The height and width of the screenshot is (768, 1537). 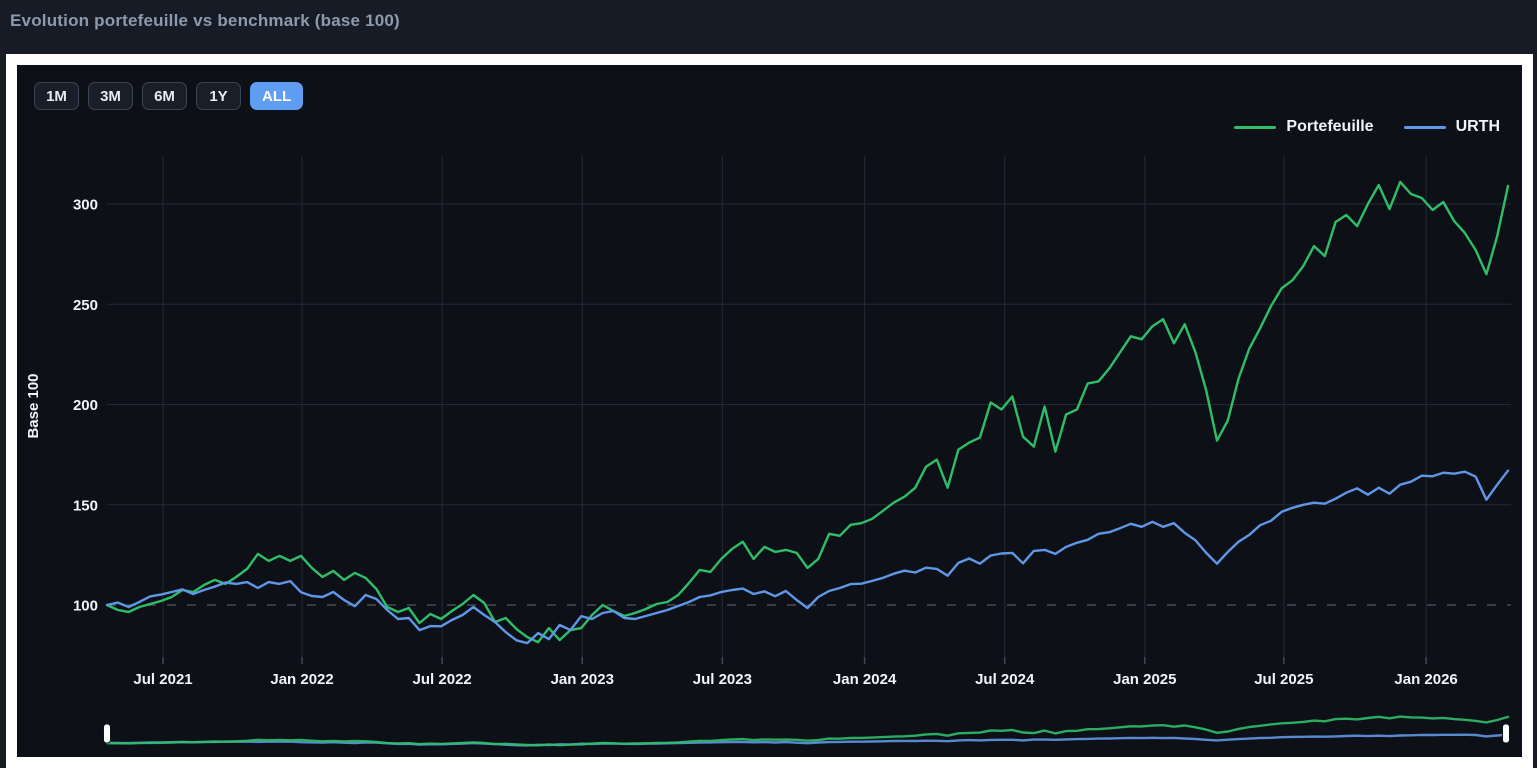 What do you see at coordinates (33, 405) in the screenshot?
I see `y-axis-title: Base 100` at bounding box center [33, 405].